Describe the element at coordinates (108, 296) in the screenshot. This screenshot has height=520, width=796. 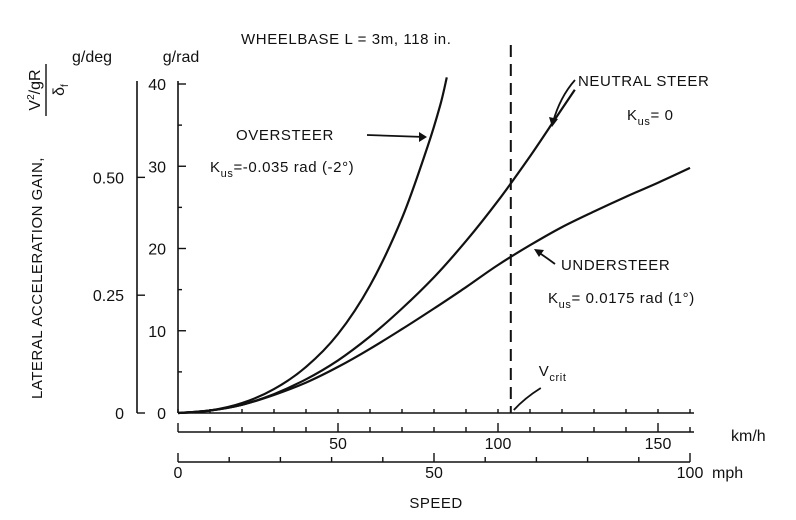
I see `y-deg-tick-label: 0.25` at that location.